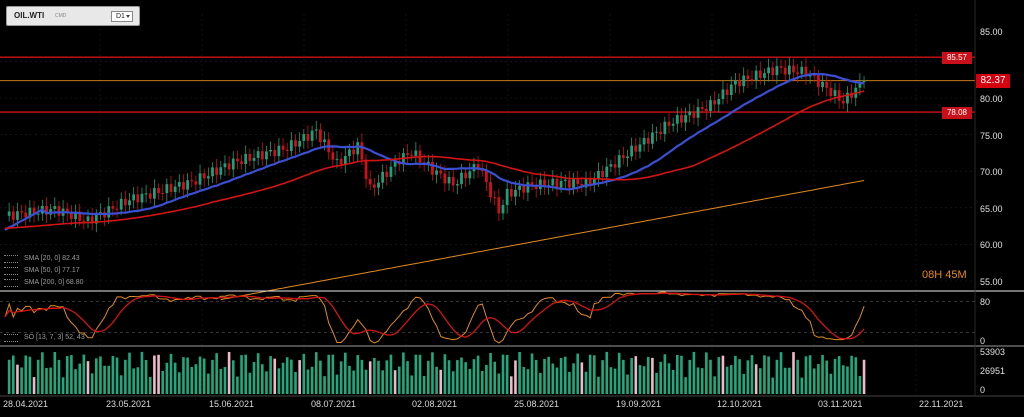  What do you see at coordinates (993, 371) in the screenshot?
I see `vol-tick-mid: 26951` at bounding box center [993, 371].